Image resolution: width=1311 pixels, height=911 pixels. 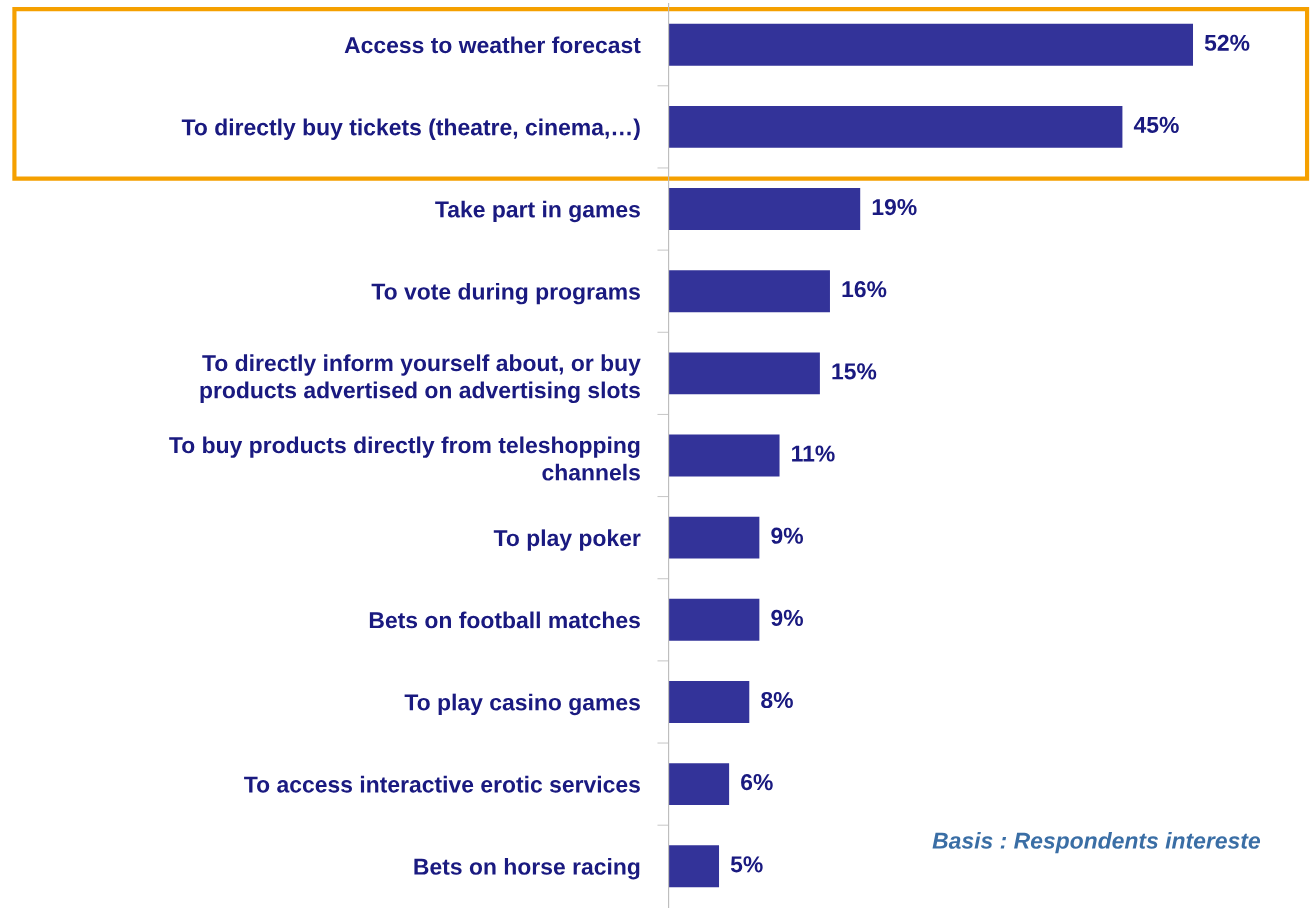 What do you see at coordinates (1096, 842) in the screenshot?
I see `annotation: Basis : Respondents intereste` at bounding box center [1096, 842].